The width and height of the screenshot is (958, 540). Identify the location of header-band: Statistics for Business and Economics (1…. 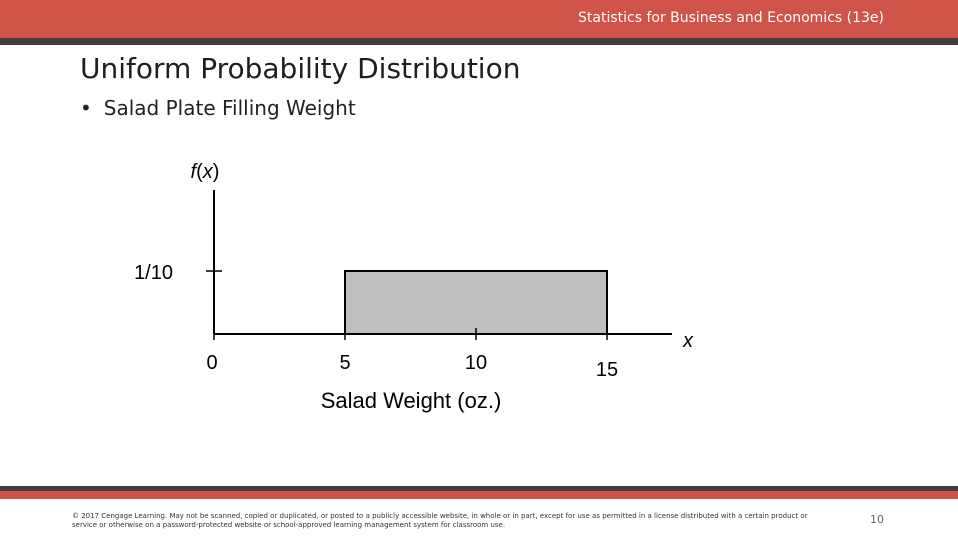
(479, 19).